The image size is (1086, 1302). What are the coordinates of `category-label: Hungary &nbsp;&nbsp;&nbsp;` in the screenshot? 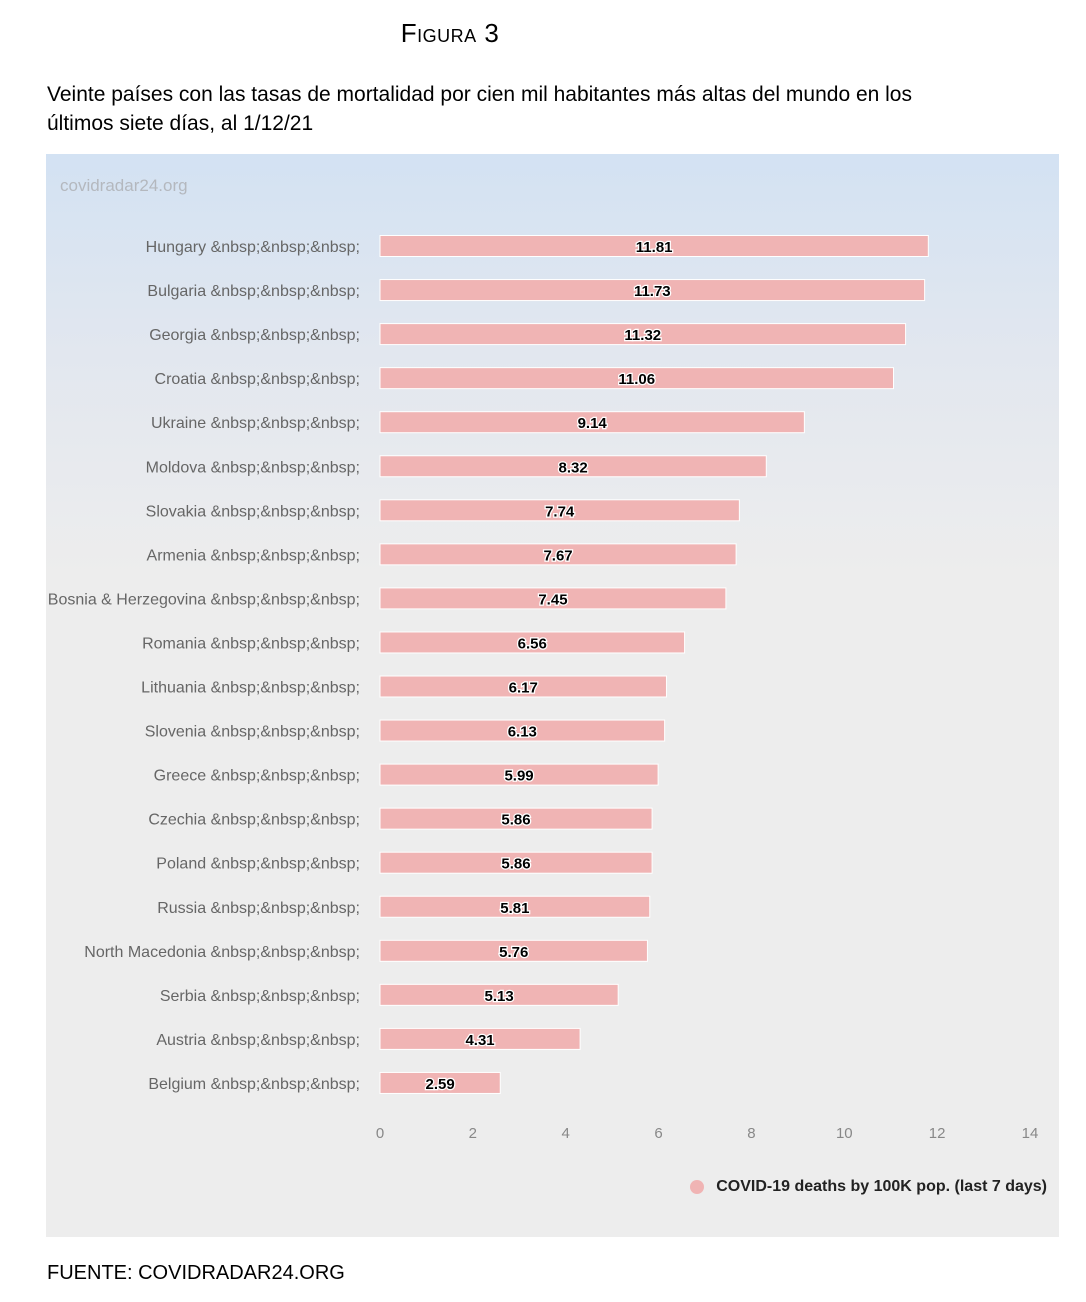 It's located at (253, 247).